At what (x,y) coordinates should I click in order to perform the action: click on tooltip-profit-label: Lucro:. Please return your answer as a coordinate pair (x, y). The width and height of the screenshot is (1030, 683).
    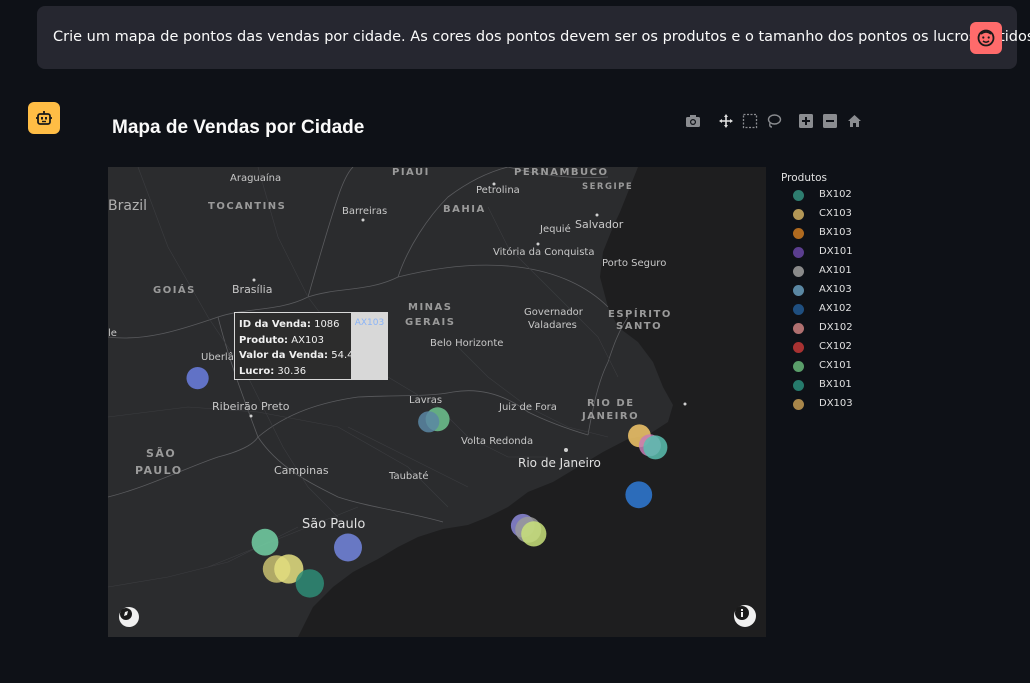
    Looking at the image, I should click on (257, 371).